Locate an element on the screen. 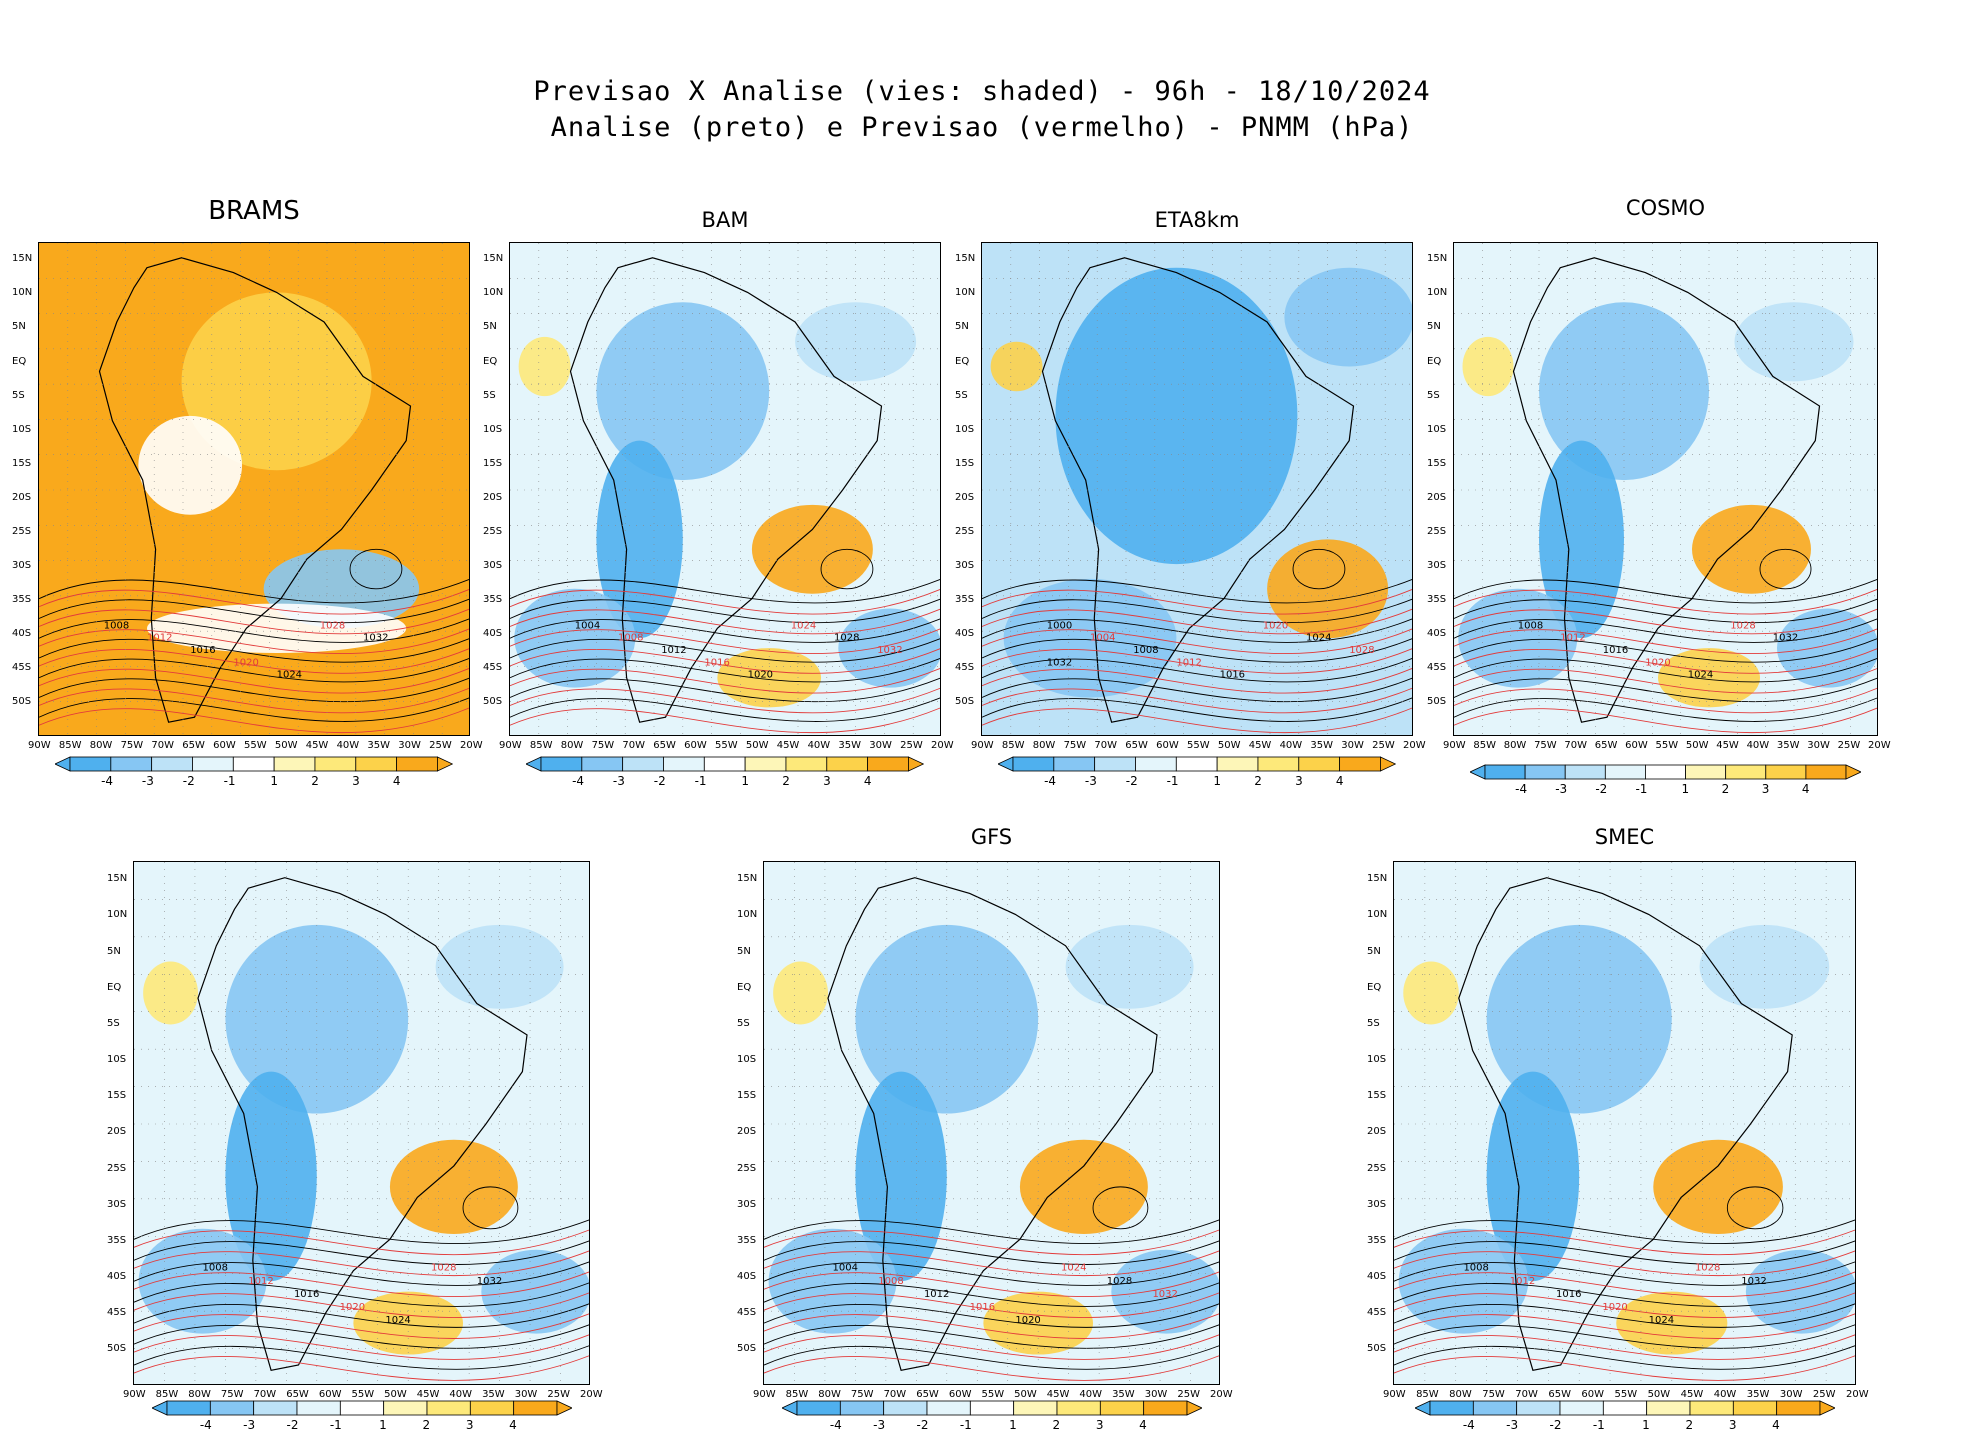  lon-tick-label: 80W is located at coordinates (1460, 1394).